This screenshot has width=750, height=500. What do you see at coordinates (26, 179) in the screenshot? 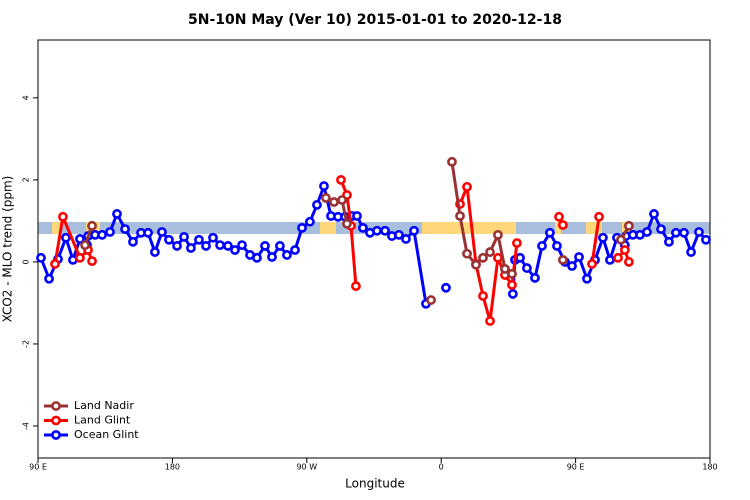
I see `y-tick-label: 2` at bounding box center [26, 179].